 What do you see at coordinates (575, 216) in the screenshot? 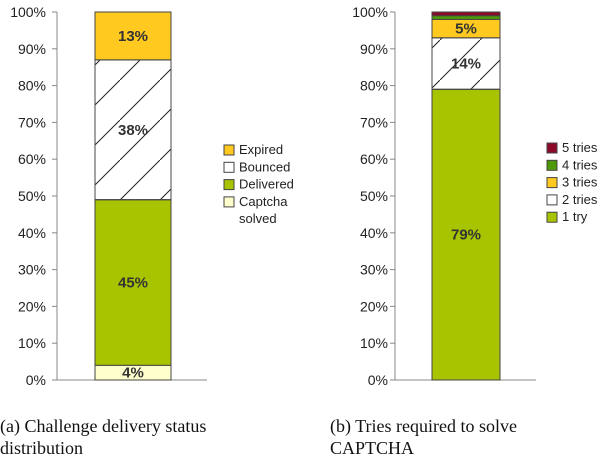
I see `legend-label-1-try: 1 try` at bounding box center [575, 216].